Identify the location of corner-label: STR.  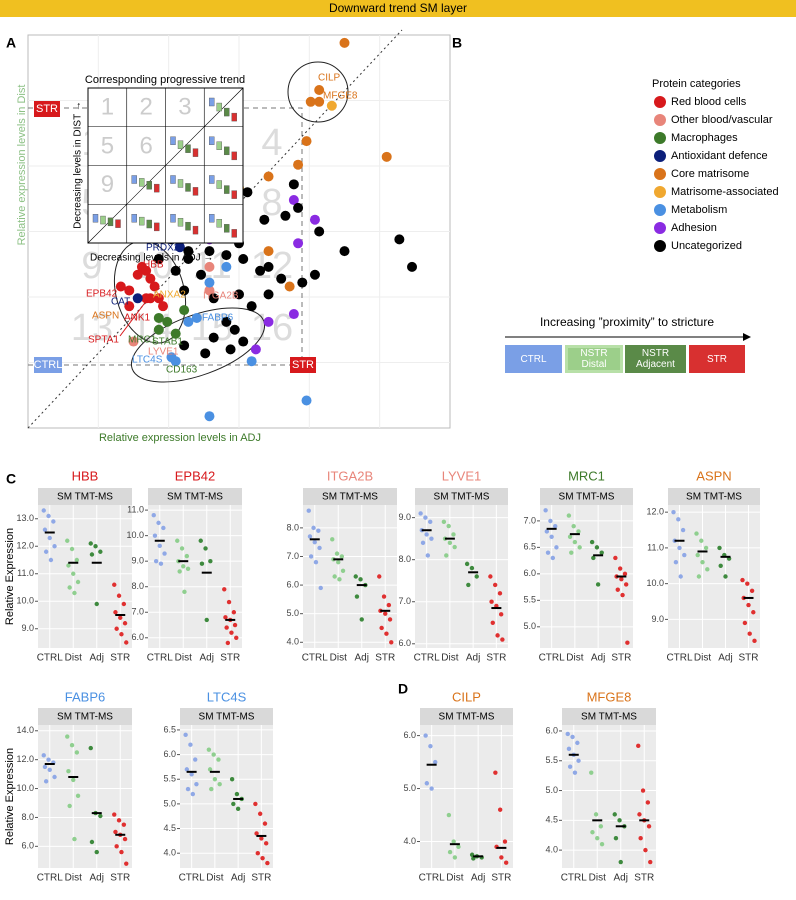
(47, 109).